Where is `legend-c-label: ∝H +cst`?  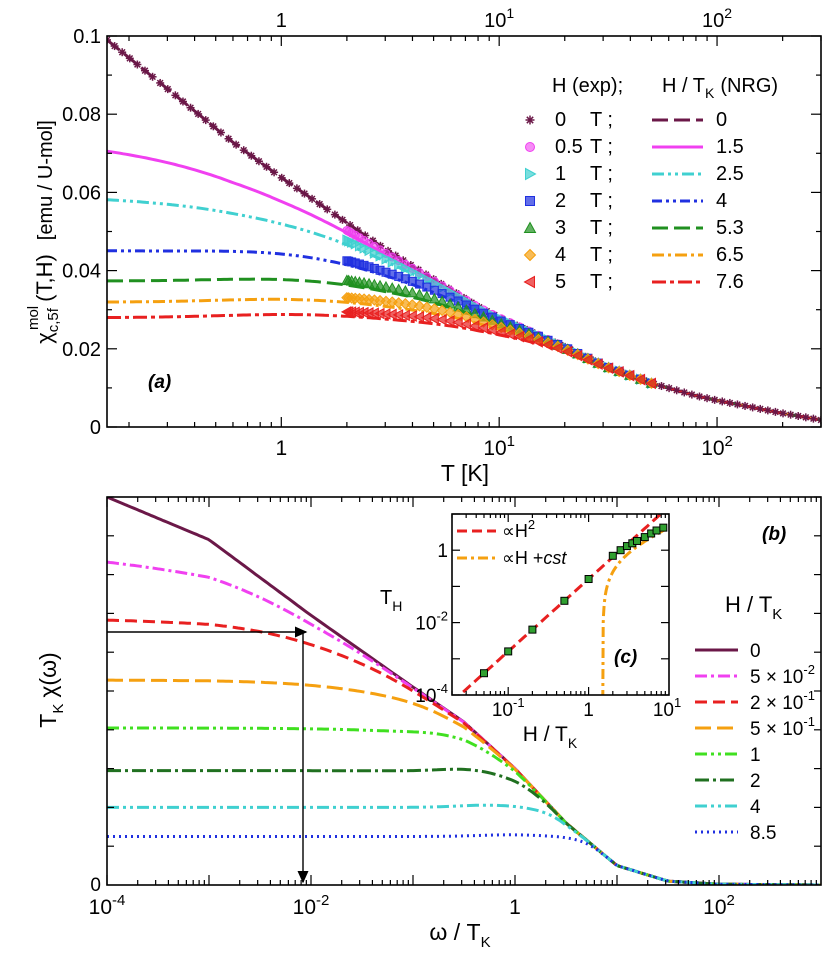
legend-c-label: ∝H +cst is located at coordinates (534, 558).